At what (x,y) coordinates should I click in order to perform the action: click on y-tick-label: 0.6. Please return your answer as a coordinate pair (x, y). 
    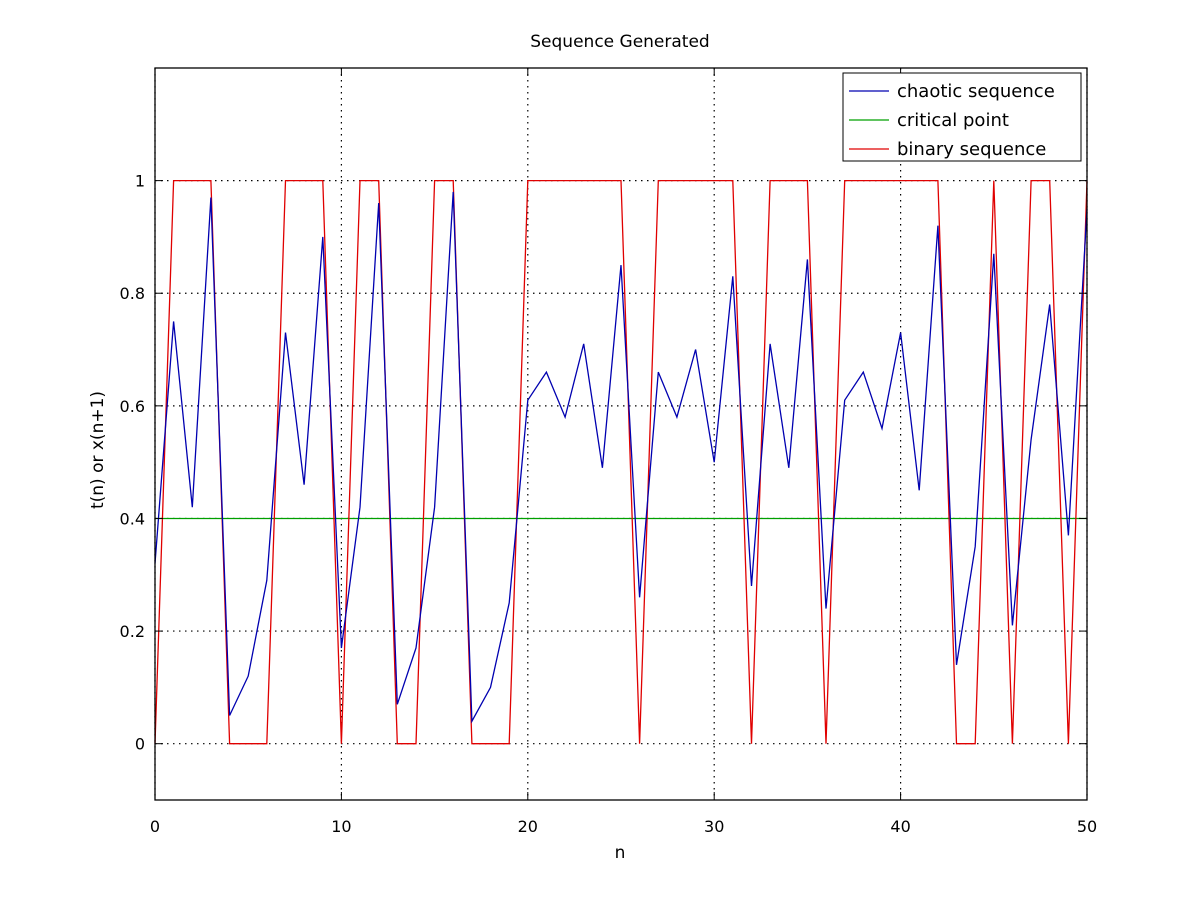
    Looking at the image, I should click on (132, 406).